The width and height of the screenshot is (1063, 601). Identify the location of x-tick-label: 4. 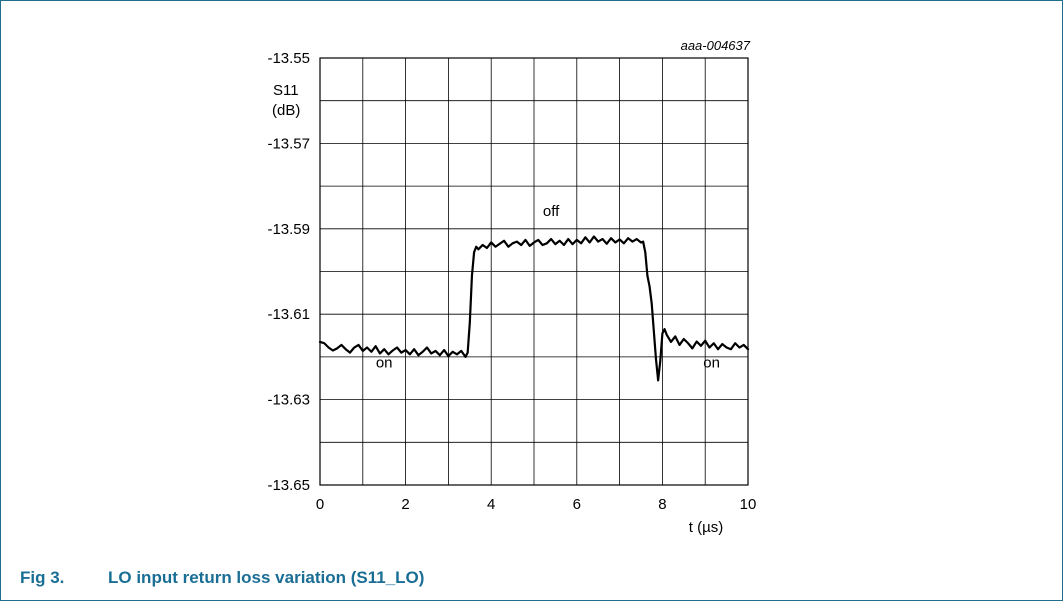
(491, 504).